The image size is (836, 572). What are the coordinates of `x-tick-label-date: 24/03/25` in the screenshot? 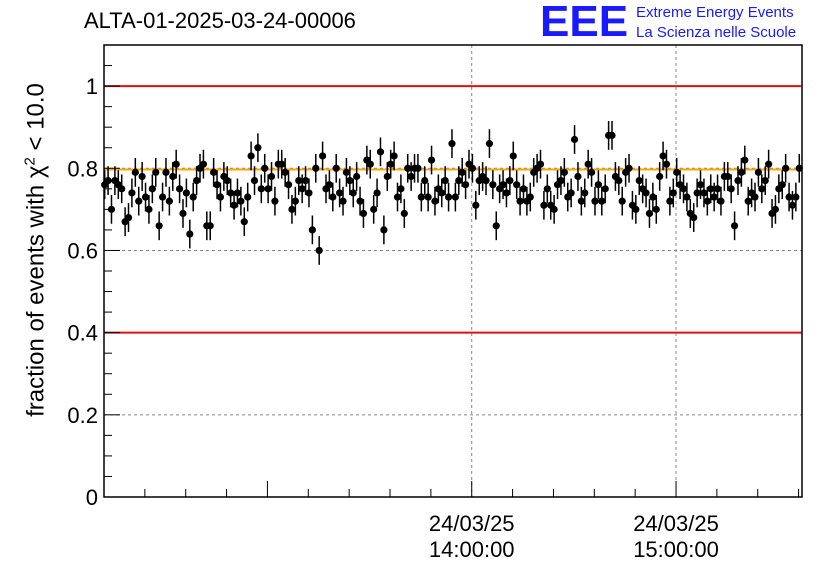 It's located at (472, 523).